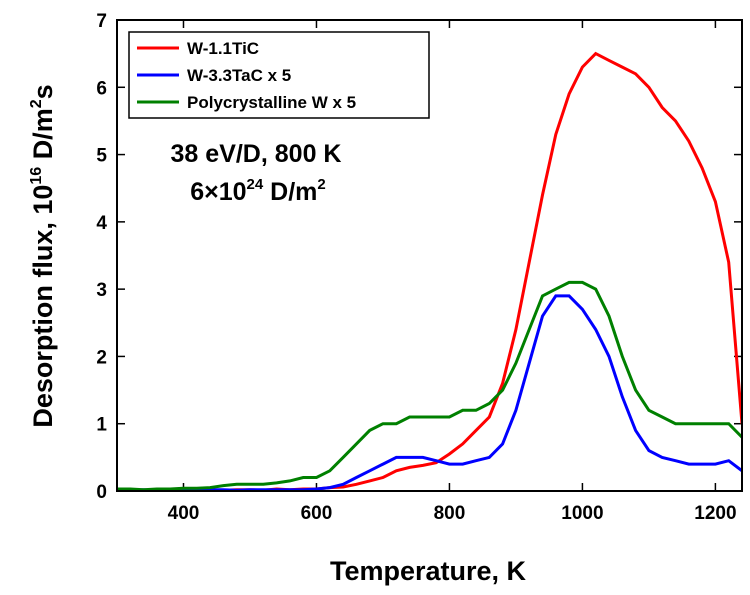 This screenshot has width=750, height=595. I want to click on x-tick-label: 400, so click(184, 513).